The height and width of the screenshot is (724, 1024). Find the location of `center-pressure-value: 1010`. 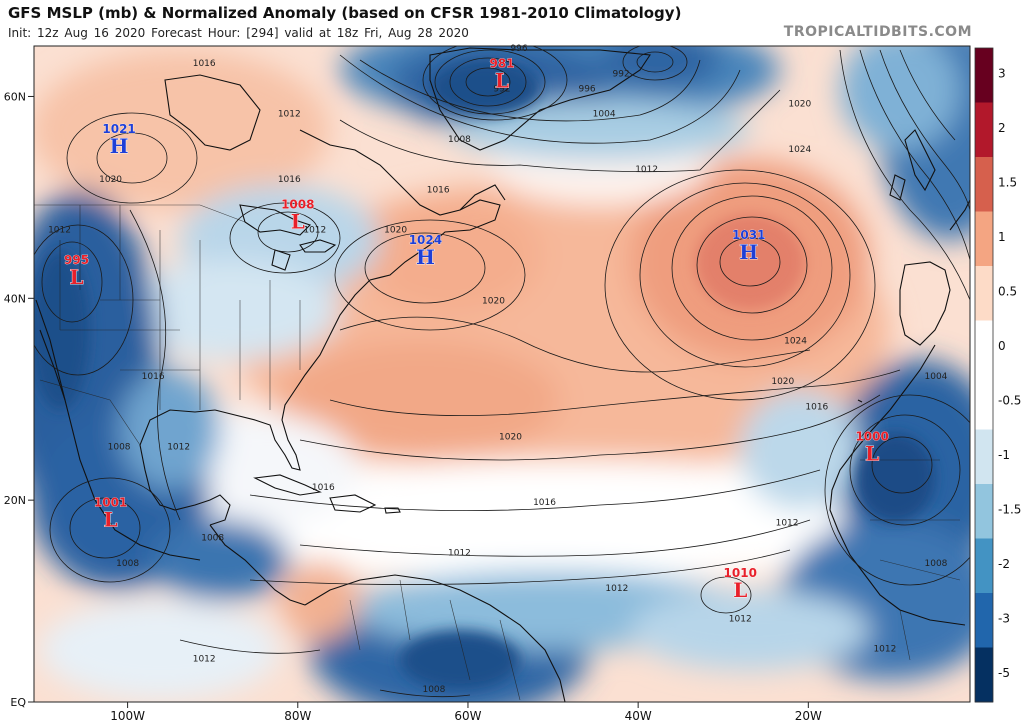

center-pressure-value: 1010 is located at coordinates (740, 573).